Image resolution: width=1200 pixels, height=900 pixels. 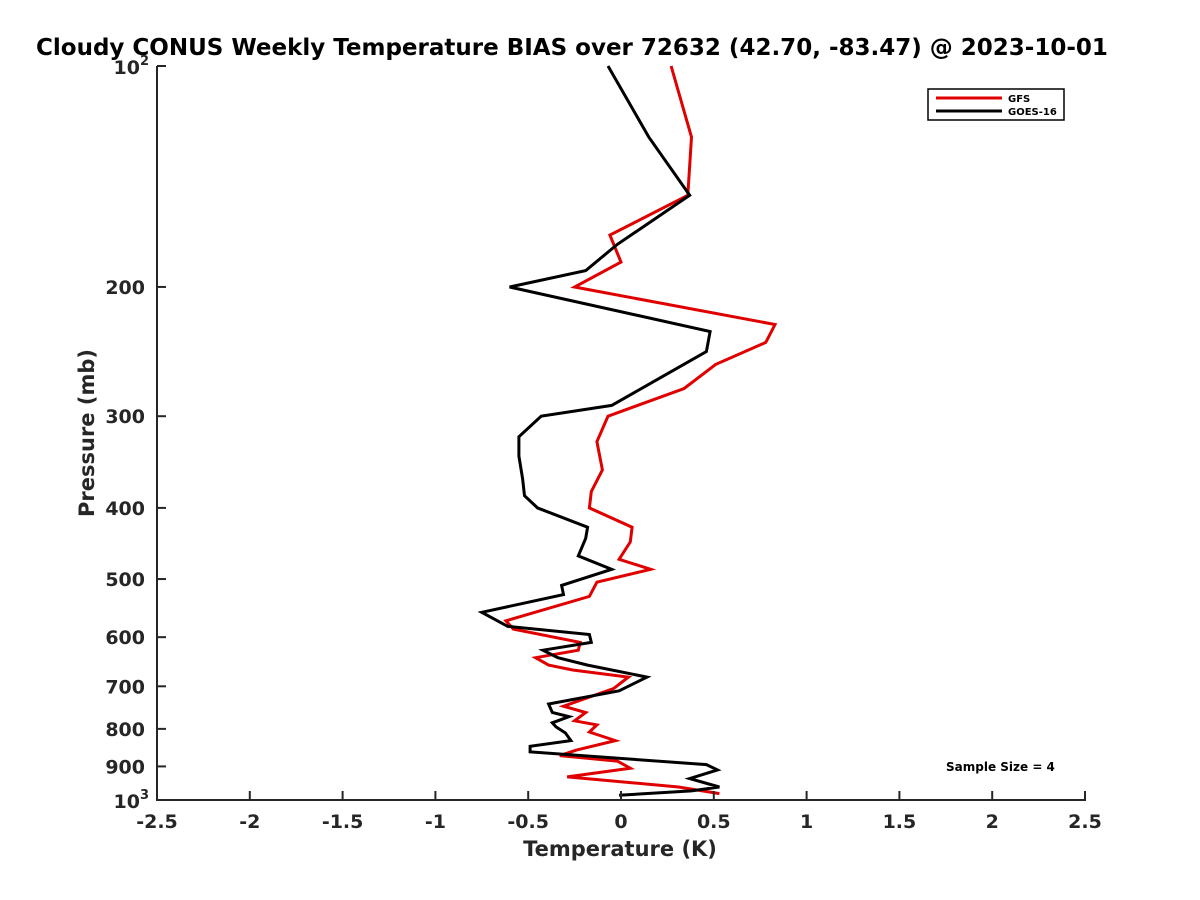 I want to click on x-tick-label: 2, so click(x=992, y=822).